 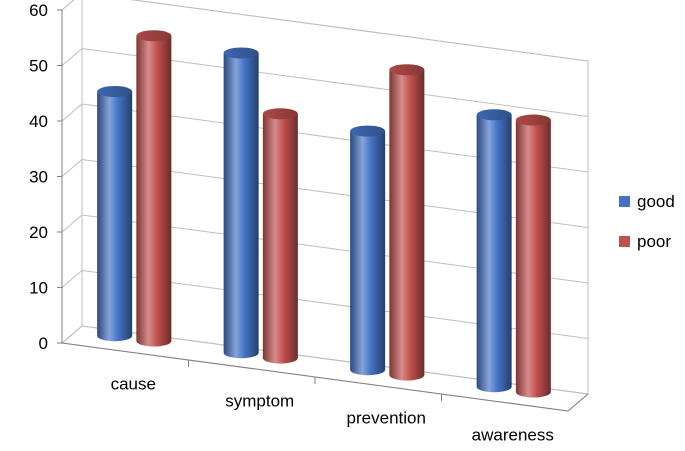 I want to click on x-tick-label: symptom, so click(x=259, y=401).